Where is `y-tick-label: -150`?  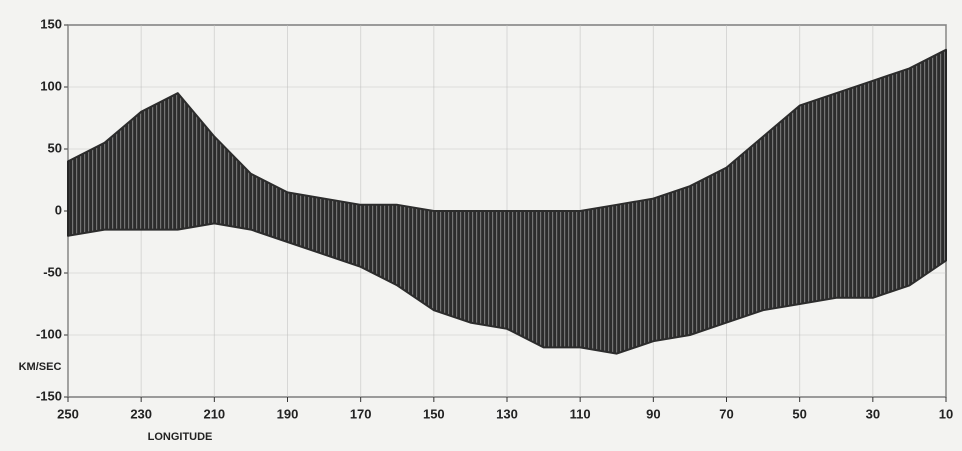 y-tick-label: -150 is located at coordinates (49, 395).